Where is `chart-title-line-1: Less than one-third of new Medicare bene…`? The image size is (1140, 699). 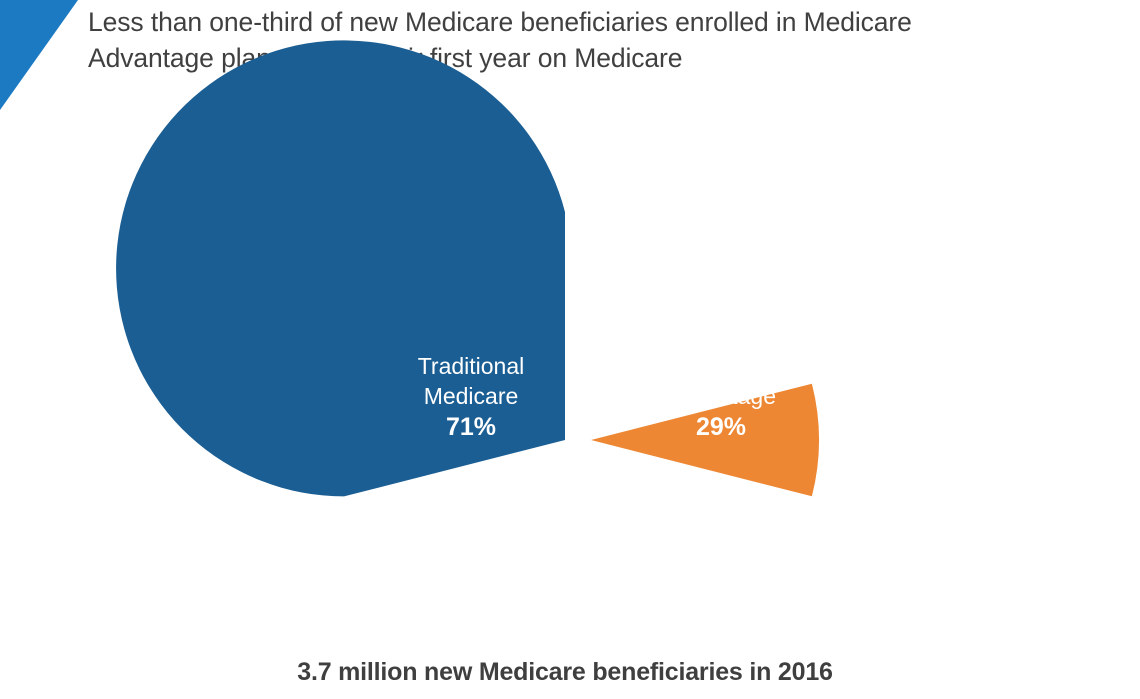 chart-title-line-1: Less than one-third of new Medicare bene… is located at coordinates (500, 22).